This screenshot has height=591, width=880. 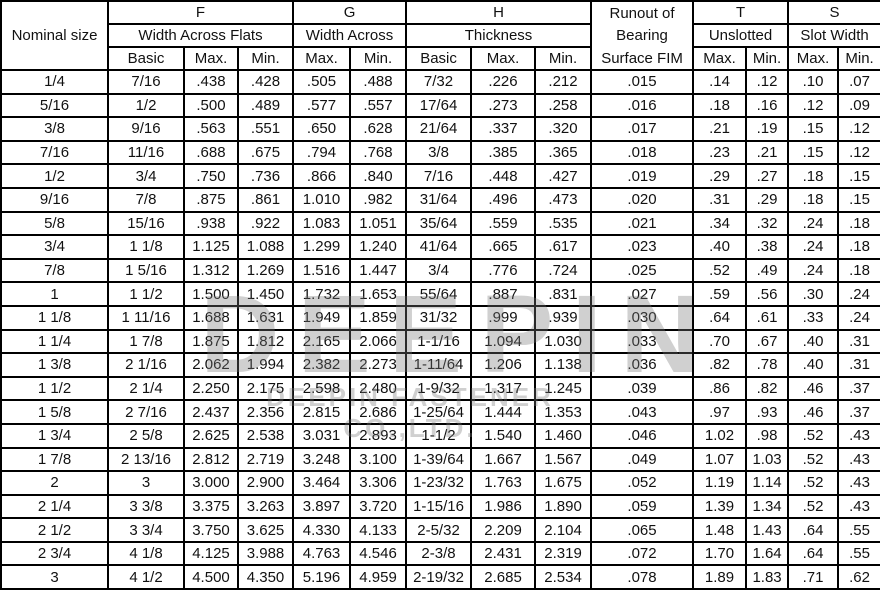 What do you see at coordinates (322, 199) in the screenshot?
I see `cell-g-max: 1.010` at bounding box center [322, 199].